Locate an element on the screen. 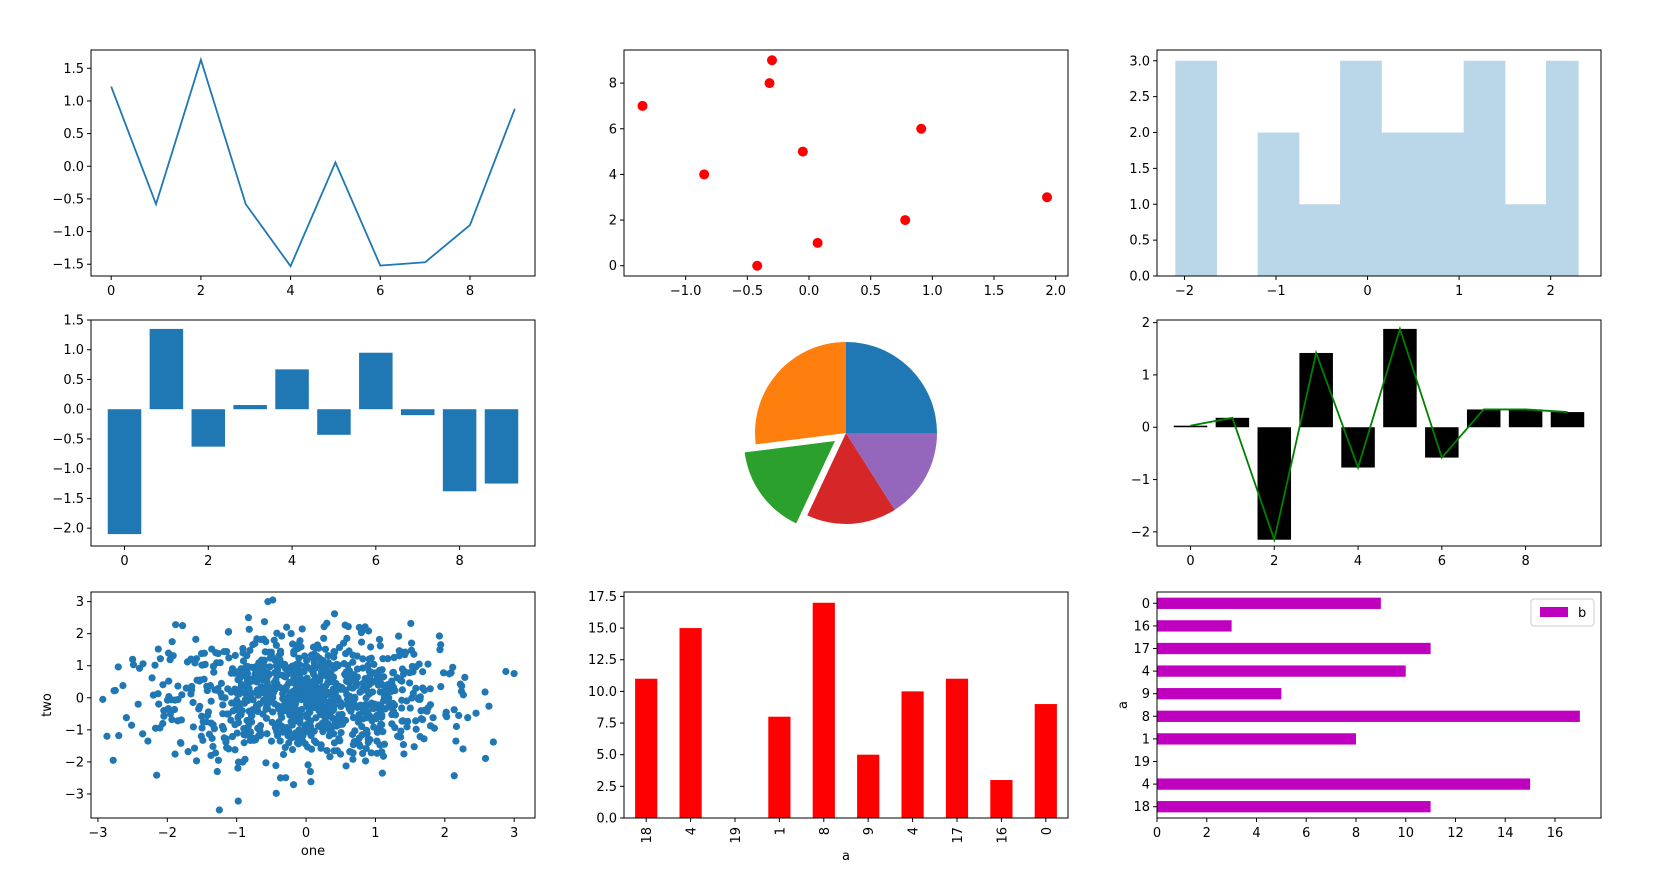 This screenshot has height=886, width=1673. x-tick-label: 2 is located at coordinates (1274, 561).